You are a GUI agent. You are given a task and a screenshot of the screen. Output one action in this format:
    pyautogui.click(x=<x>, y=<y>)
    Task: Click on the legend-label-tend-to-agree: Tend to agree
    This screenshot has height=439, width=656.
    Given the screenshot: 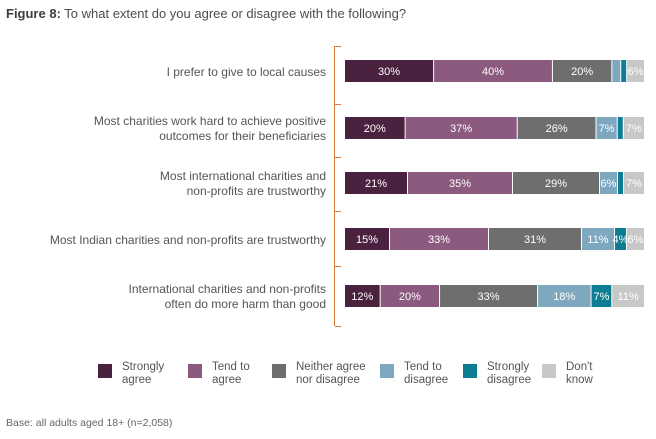 What is the action you would take?
    pyautogui.click(x=231, y=374)
    